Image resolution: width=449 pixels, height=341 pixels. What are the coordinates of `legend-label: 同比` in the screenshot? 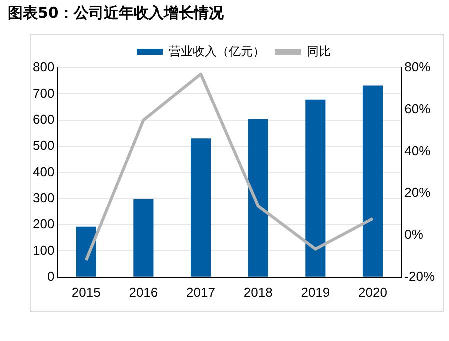 It's located at (319, 51).